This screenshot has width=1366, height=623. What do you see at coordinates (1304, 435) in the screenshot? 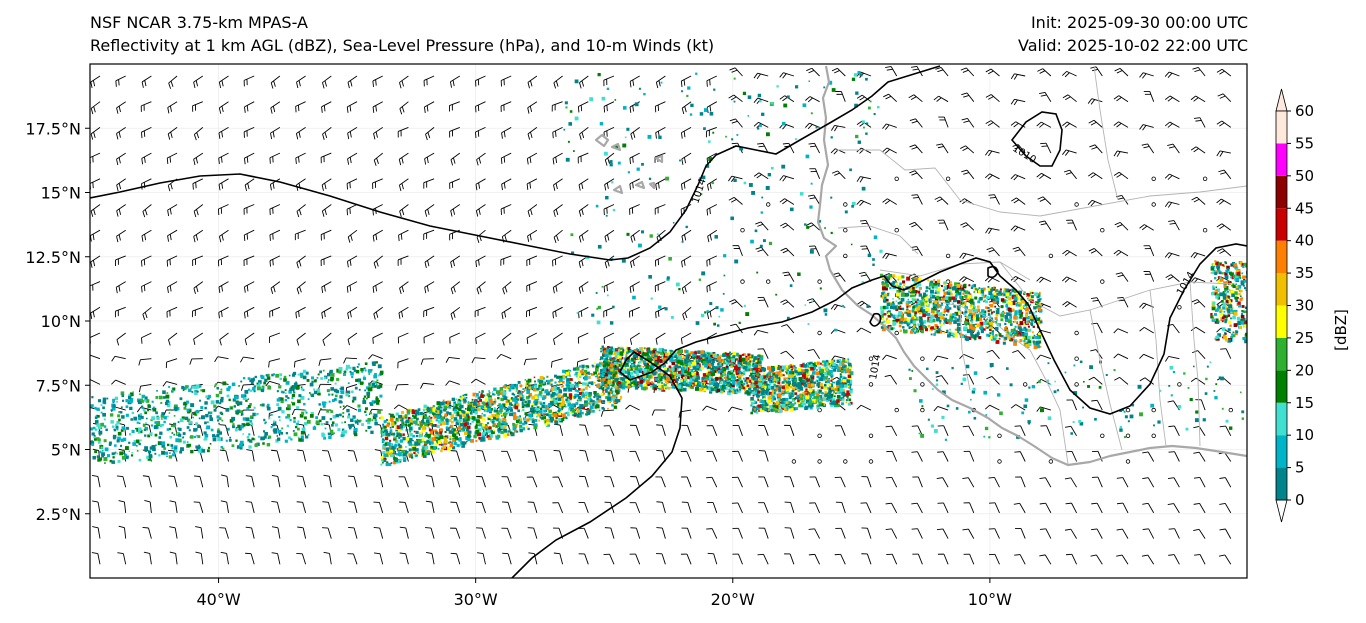
I see `colorbar-tick-label: 10` at bounding box center [1304, 435].